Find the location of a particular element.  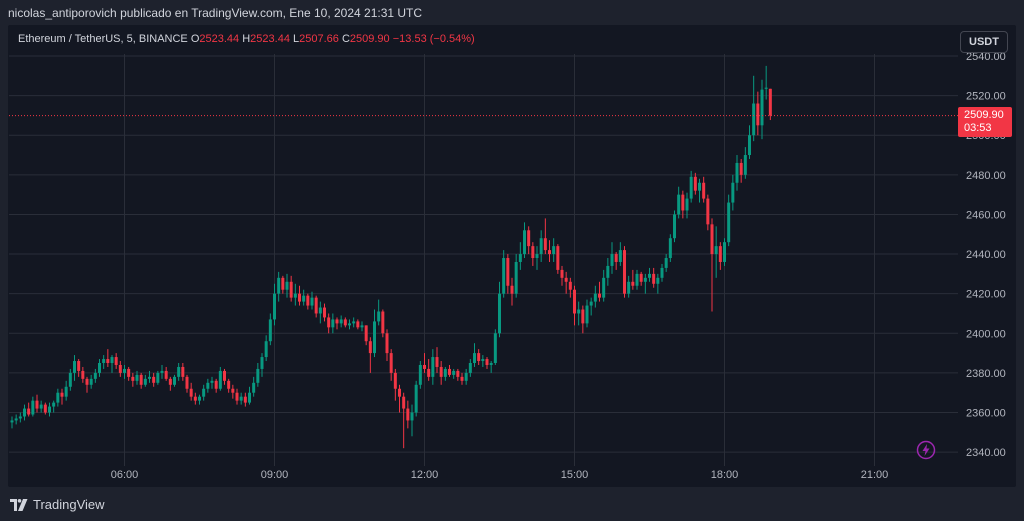

open-value: 2523.44 is located at coordinates (219, 39).